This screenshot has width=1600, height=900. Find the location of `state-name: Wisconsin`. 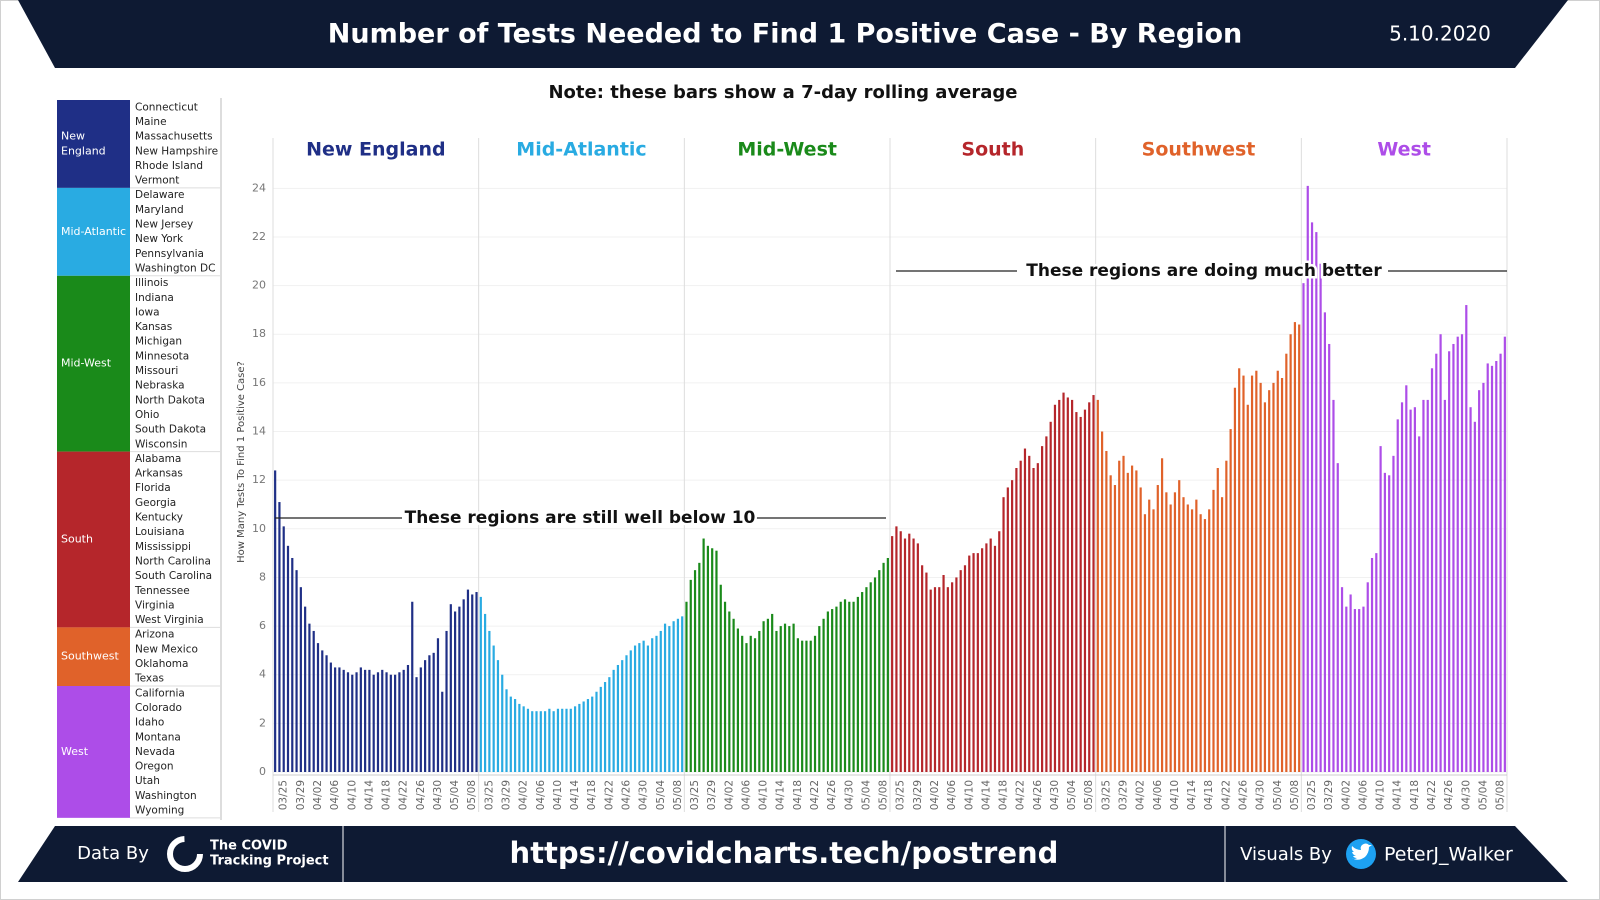

state-name: Wisconsin is located at coordinates (161, 444).